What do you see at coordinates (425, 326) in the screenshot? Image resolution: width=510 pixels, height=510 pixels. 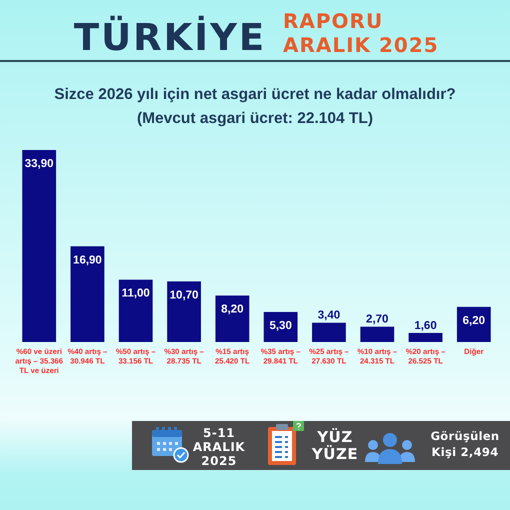 I see `data-label: 1,60` at bounding box center [425, 326].